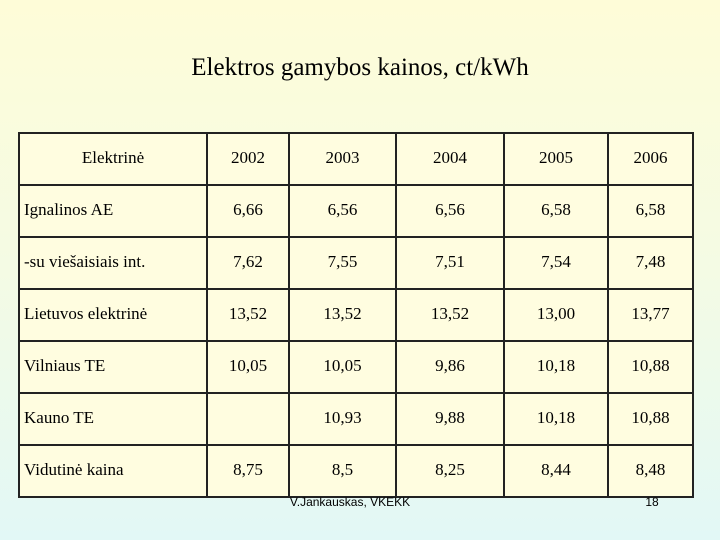 This screenshot has width=720, height=540. What do you see at coordinates (113, 367) in the screenshot?
I see `row-label: Vilniaus TE` at bounding box center [113, 367].